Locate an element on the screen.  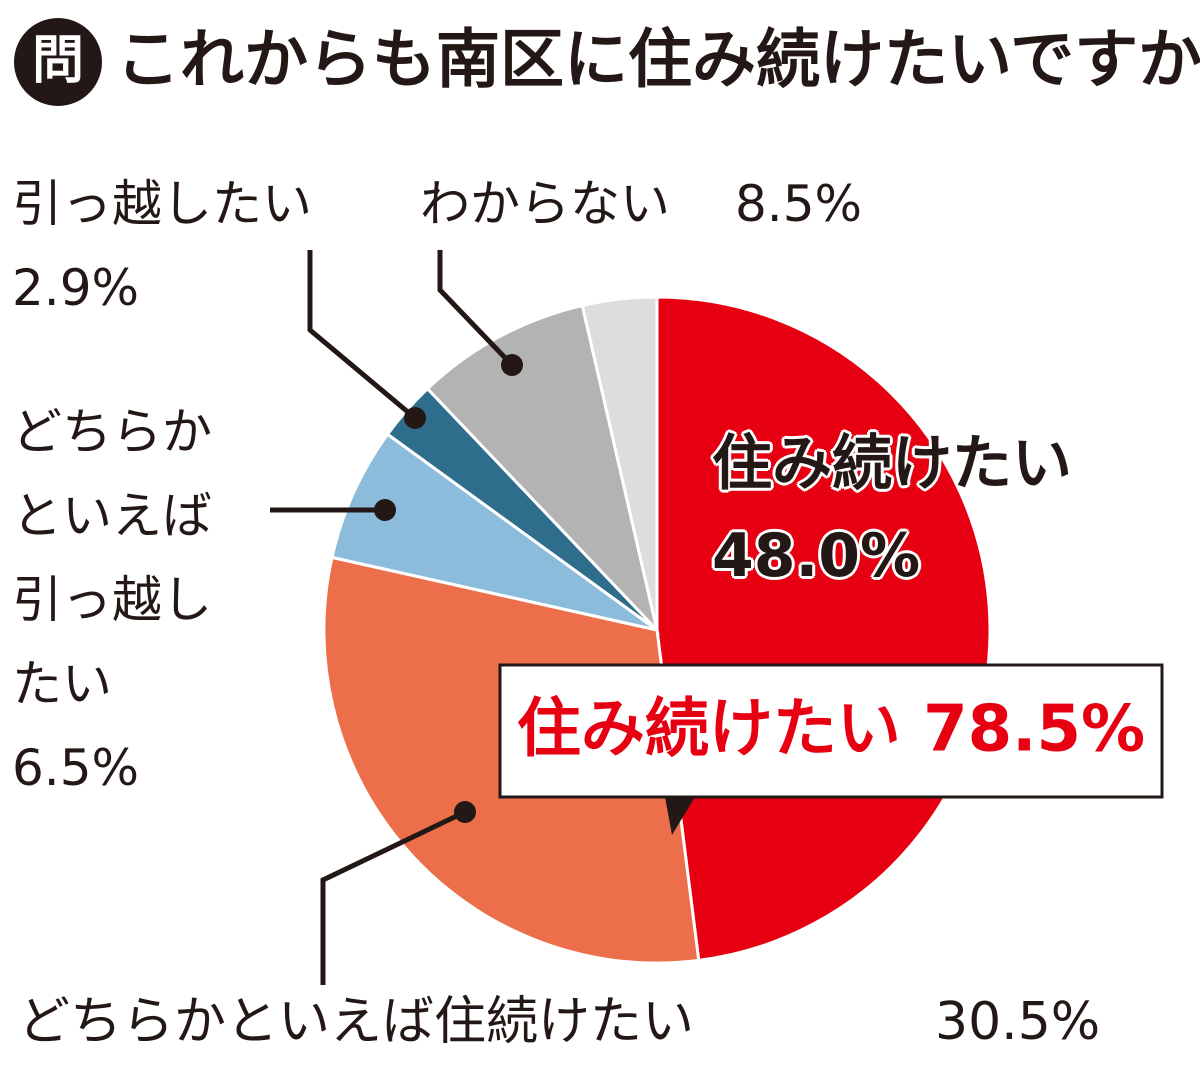
badge-circle is located at coordinates (58, 62).